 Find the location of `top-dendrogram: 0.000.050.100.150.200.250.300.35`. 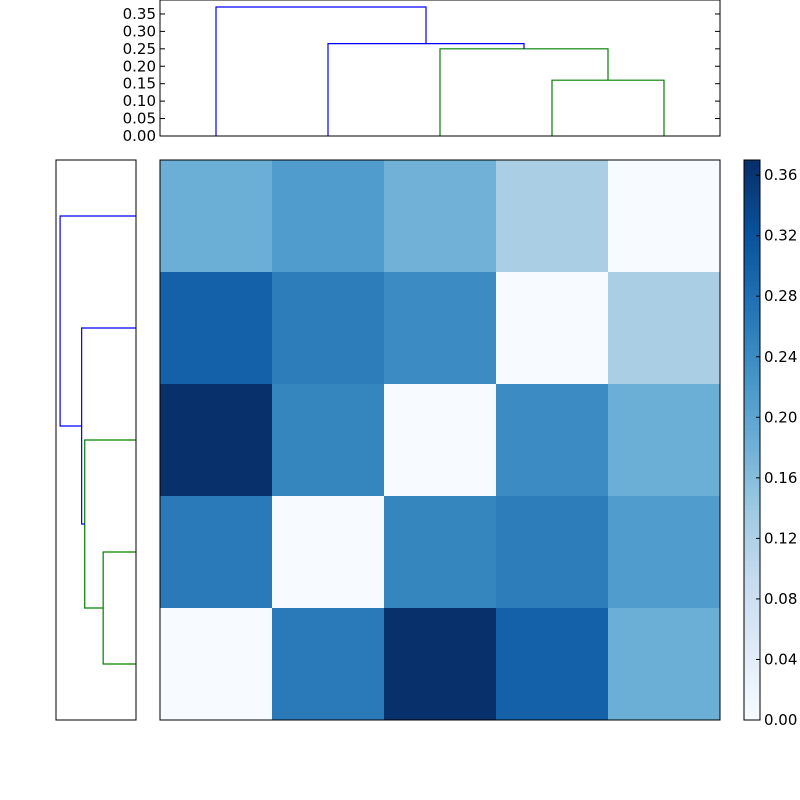

top-dendrogram: 0.000.050.100.150.200.250.300.35 is located at coordinates (422, 72).